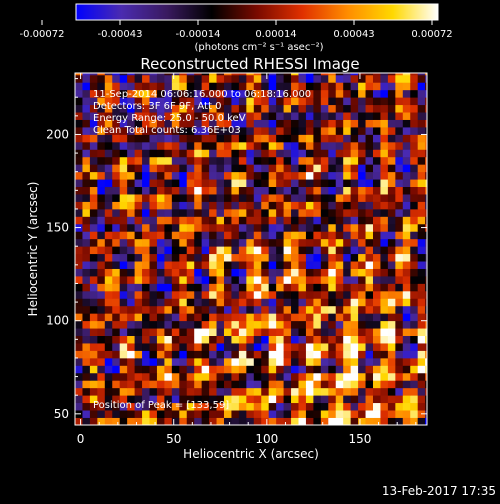 This screenshot has width=500, height=504. Describe the element at coordinates (359, 439) in the screenshot. I see `x-tick-label: 150` at that location.